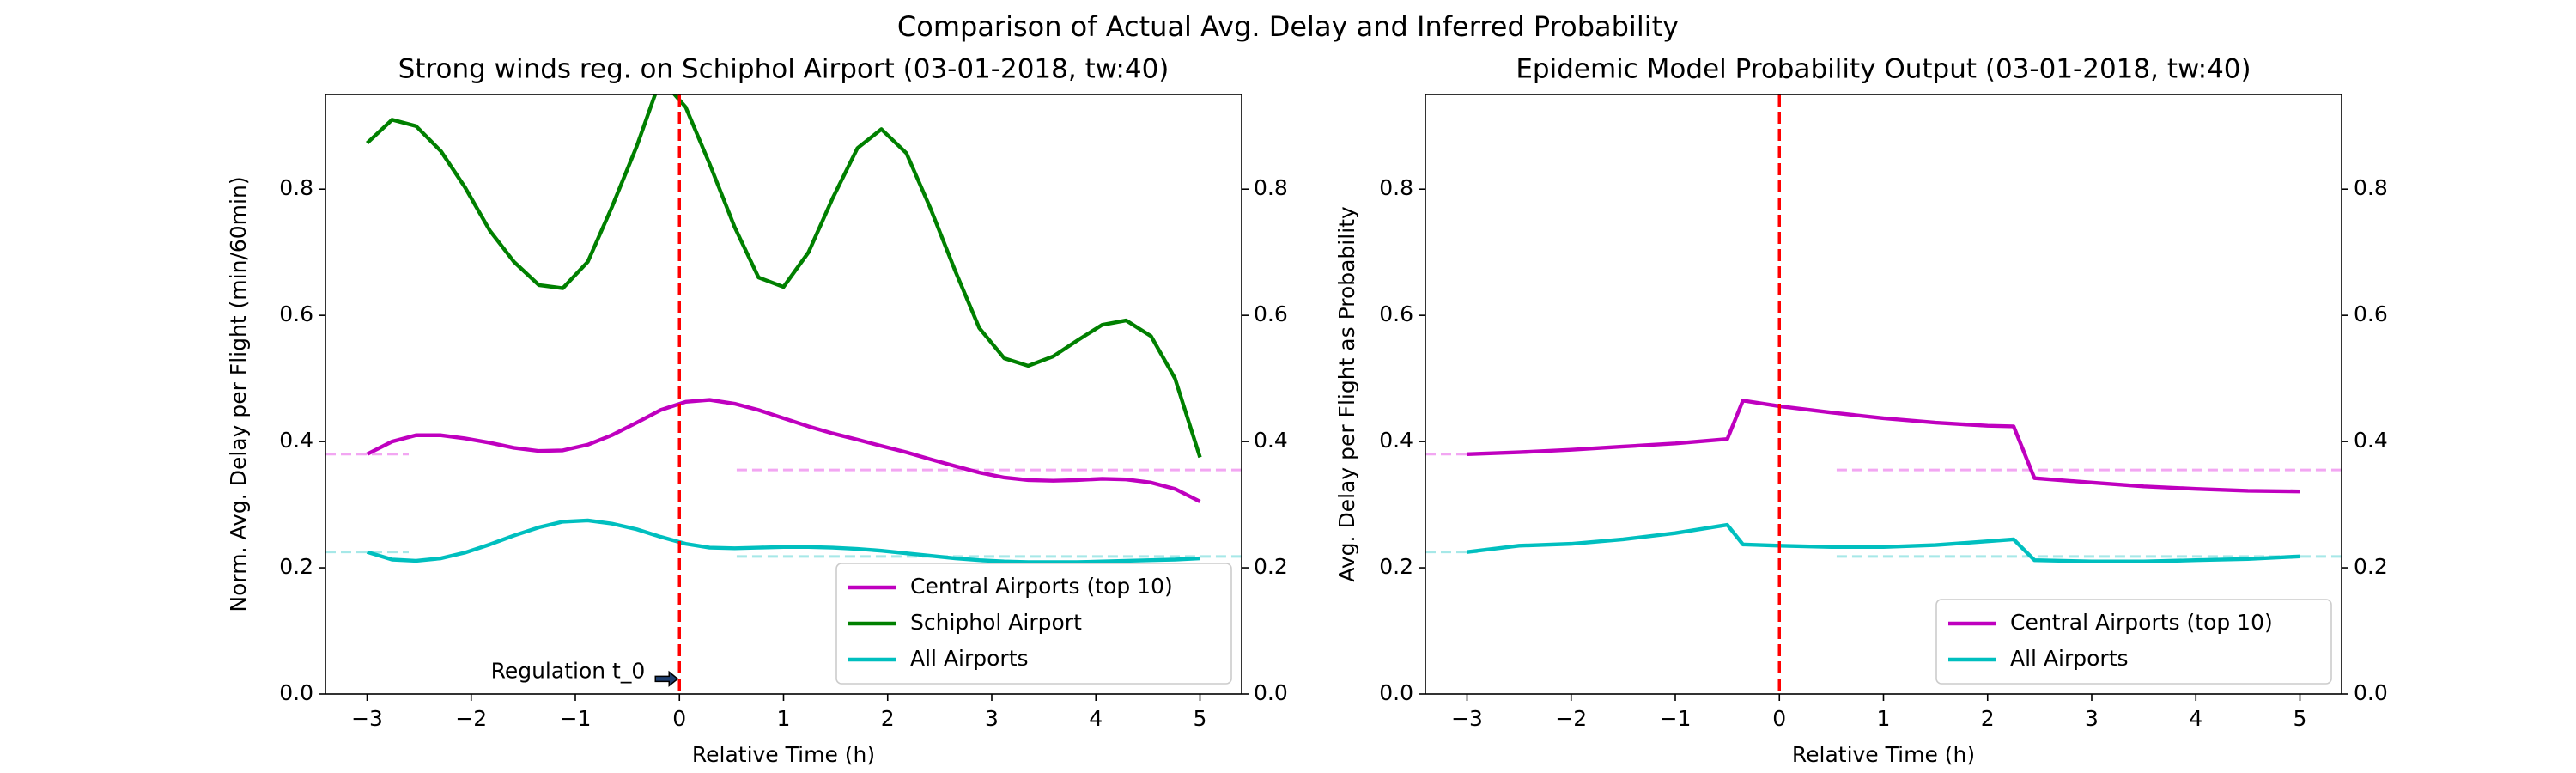 This screenshot has height=773, width=2576. What do you see at coordinates (239, 394) in the screenshot?
I see `y-axis-label: Norm. Avg. Delay per Flight (min/60min)` at bounding box center [239, 394].